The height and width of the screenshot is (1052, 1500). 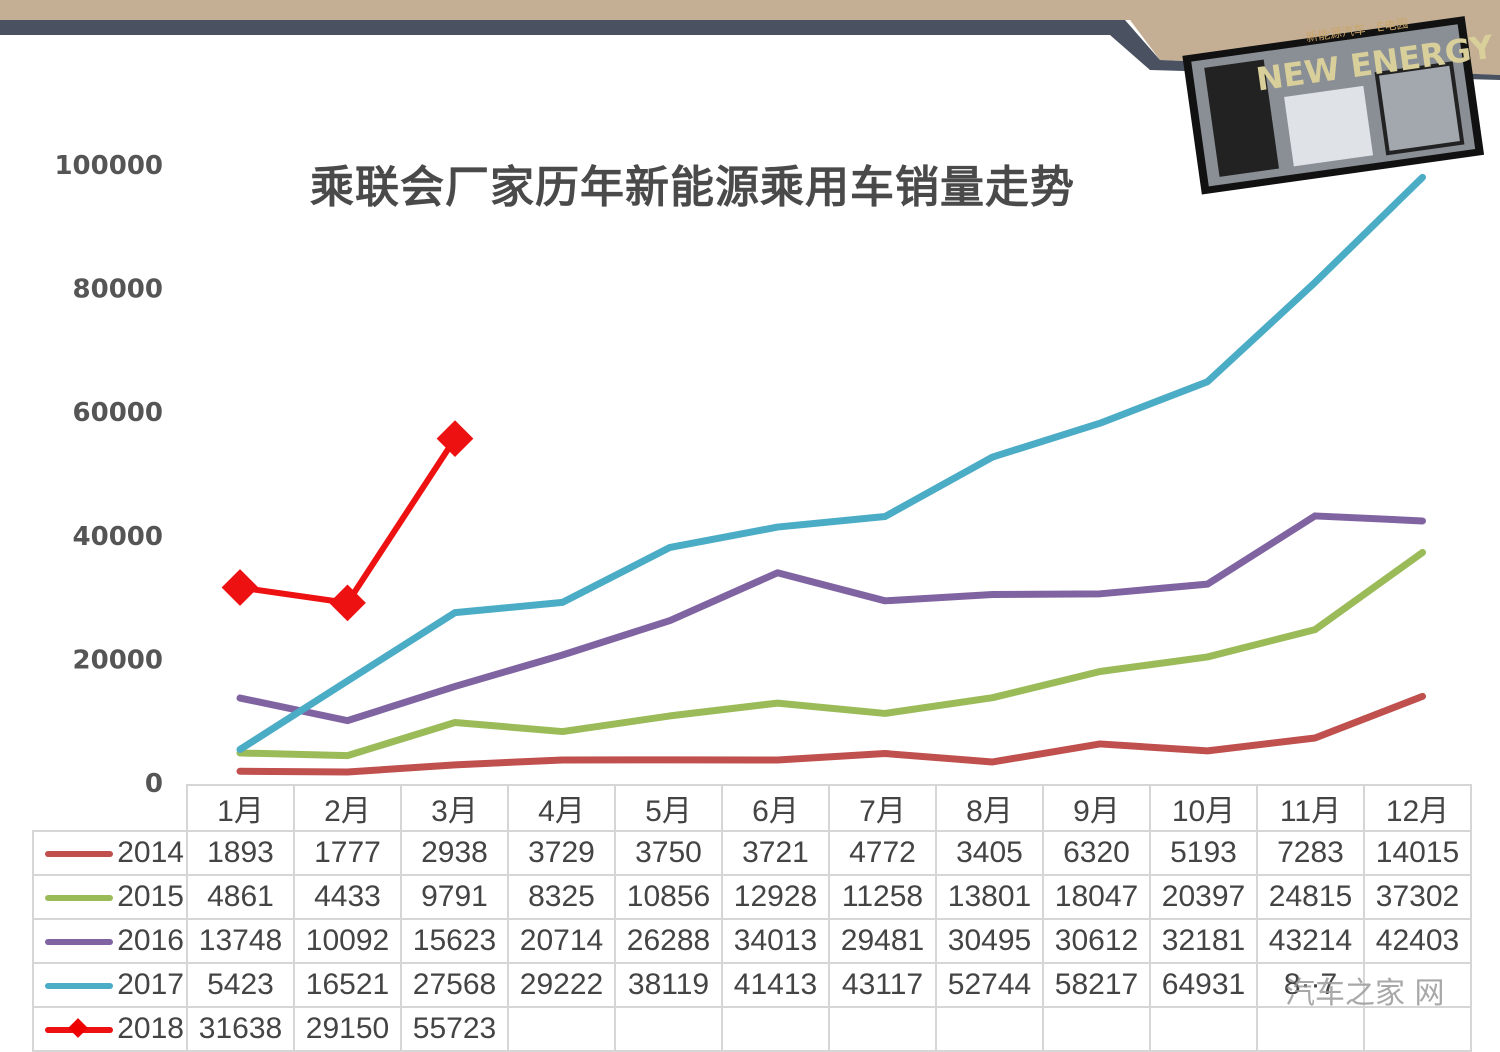 I want to click on table-cell: 13748, so click(x=240, y=941).